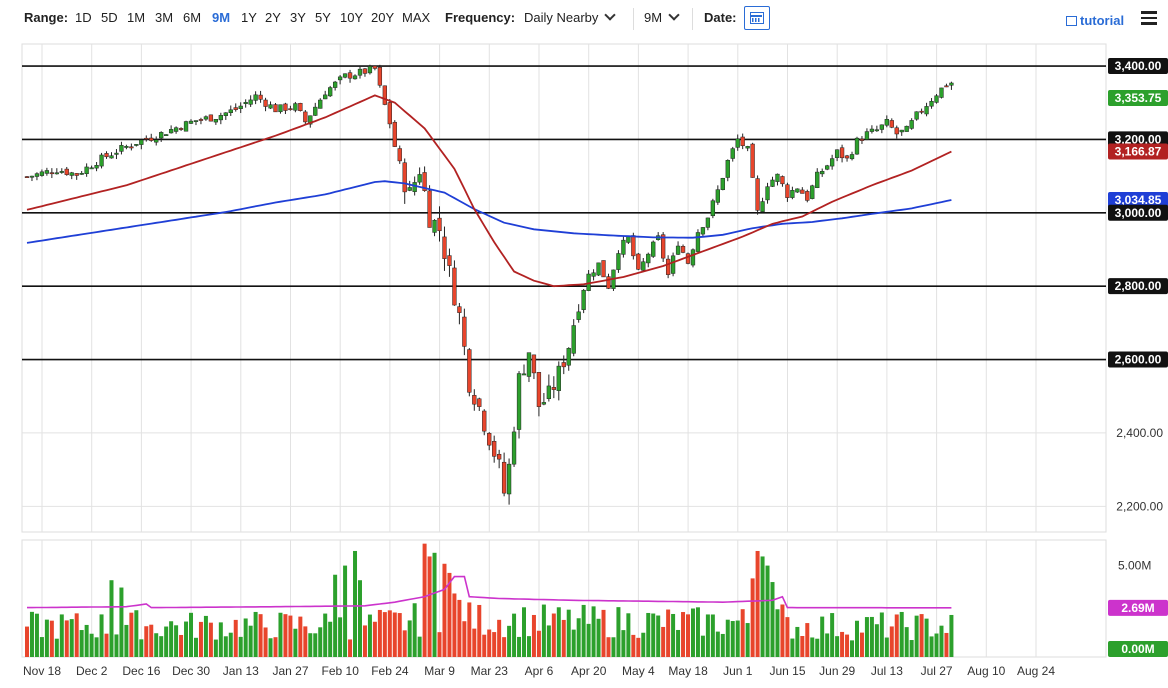  I want to click on volume-label-box, so click(1138, 607).